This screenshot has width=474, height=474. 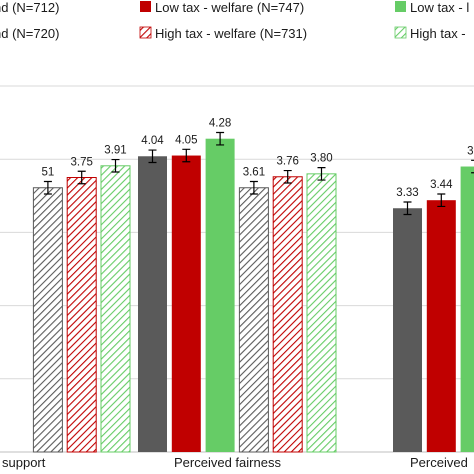 What do you see at coordinates (115, 151) in the screenshot?
I see `value-label: 3.91` at bounding box center [115, 151].